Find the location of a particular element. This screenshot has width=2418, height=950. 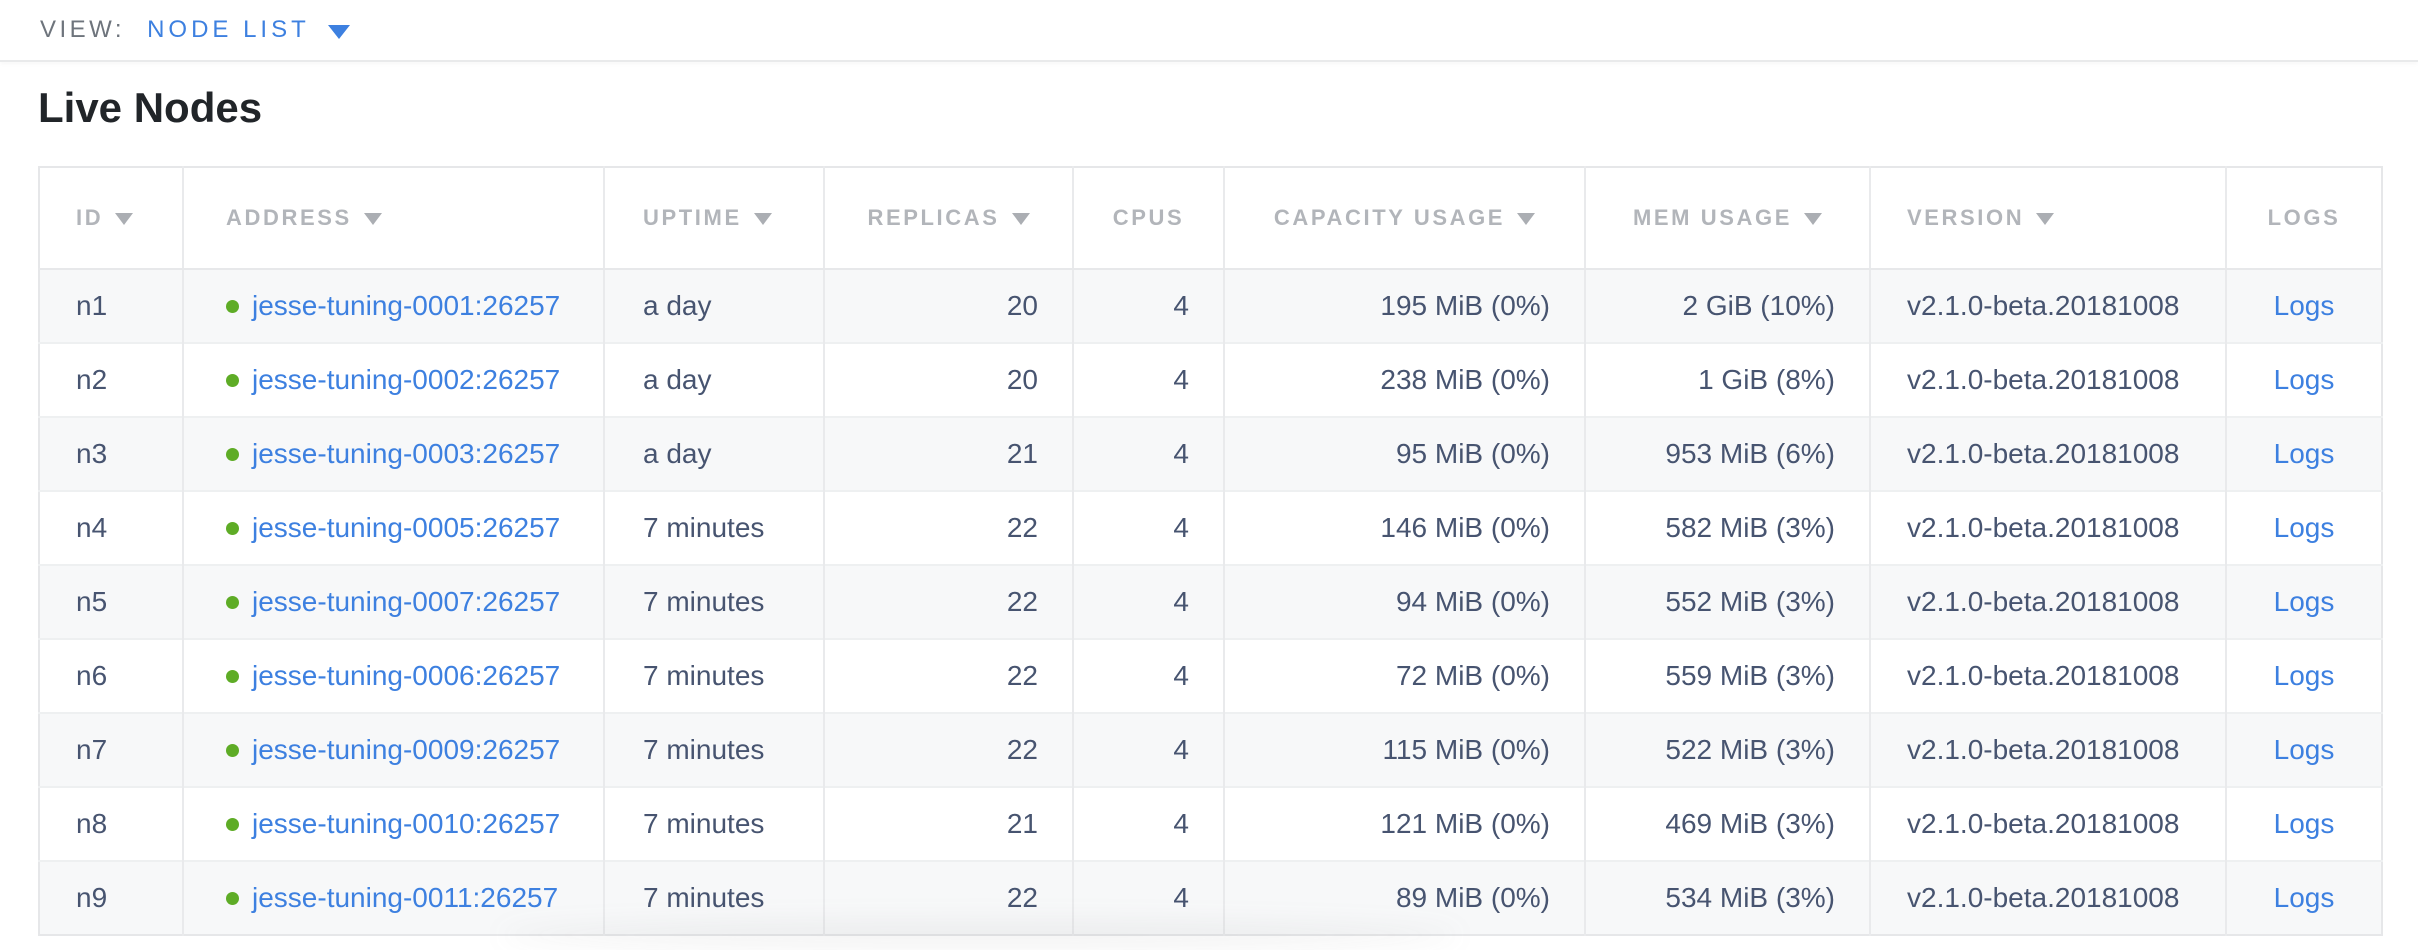

node-mem-usage-cell: 1 GiB (8%) is located at coordinates (1728, 379).